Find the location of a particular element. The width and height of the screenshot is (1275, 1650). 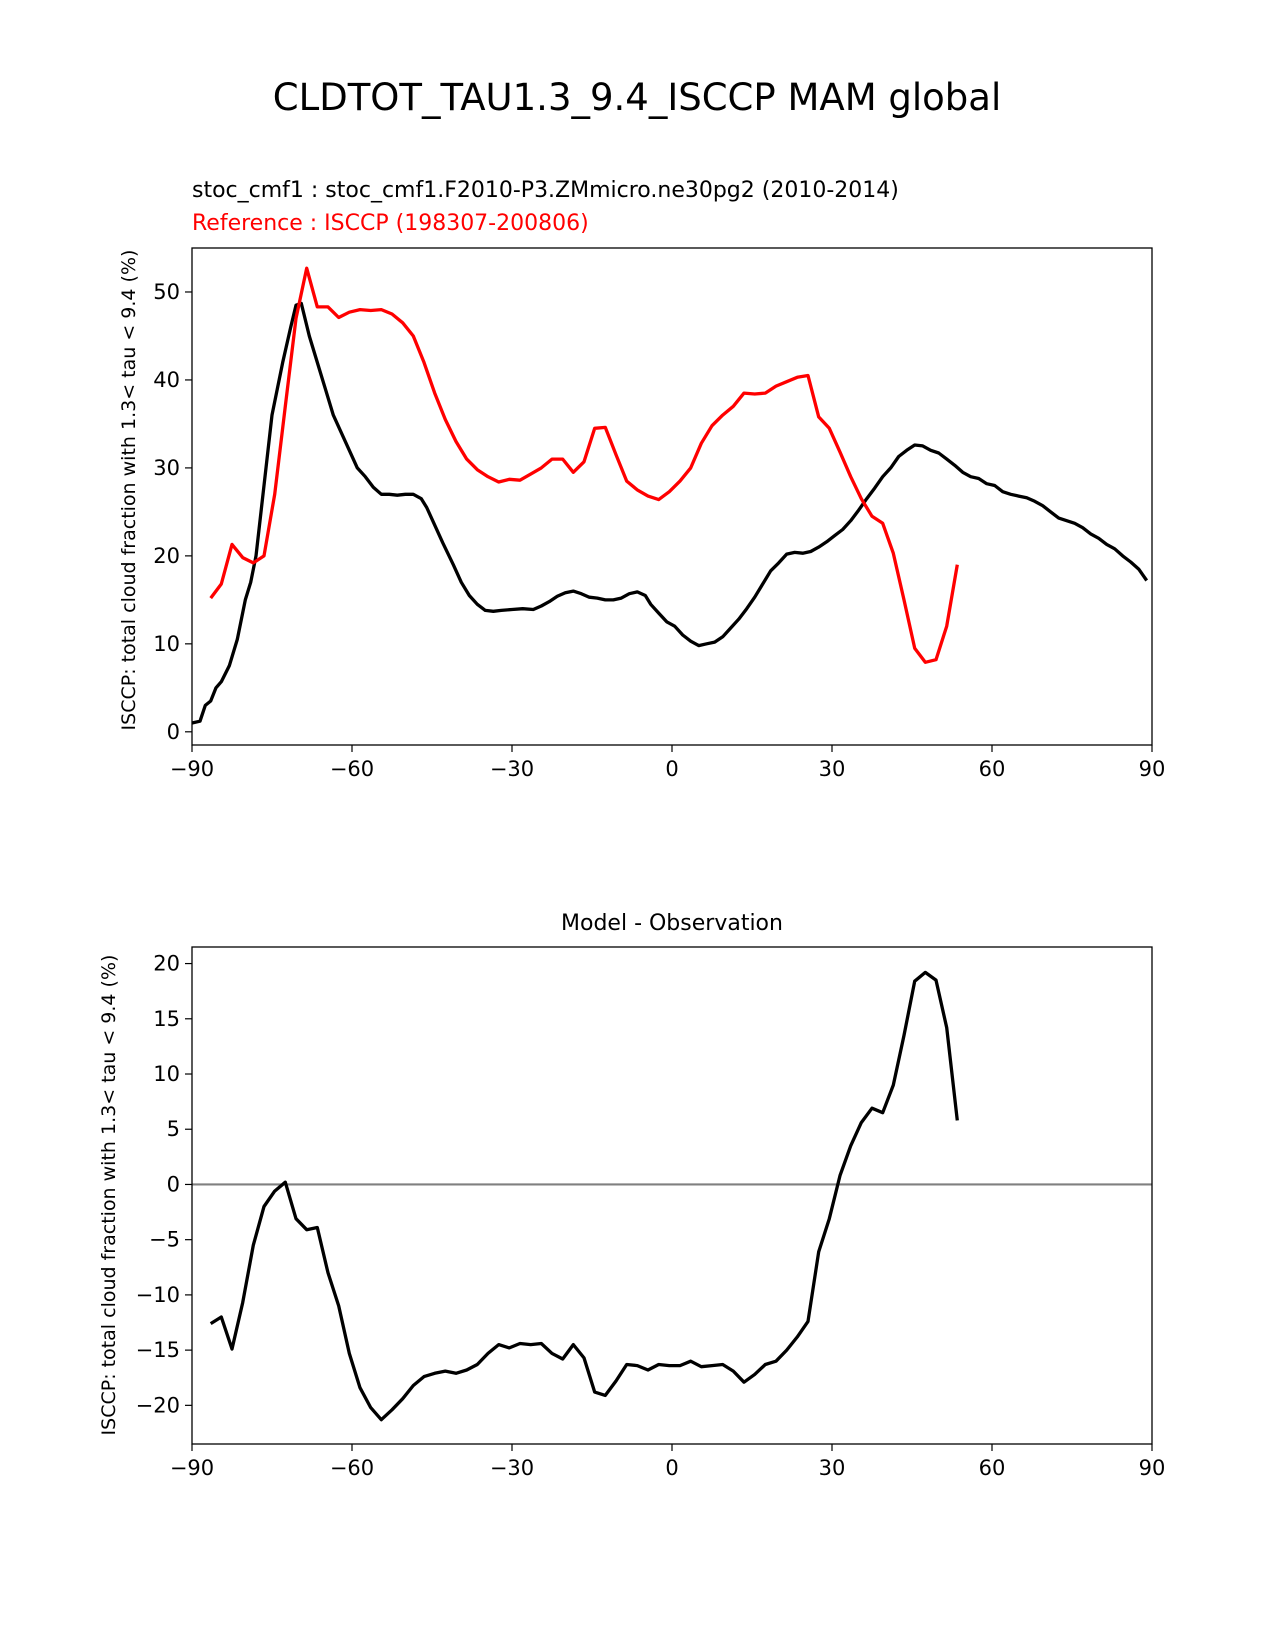

bottom-ytick-label: −20 is located at coordinates (158, 1405).